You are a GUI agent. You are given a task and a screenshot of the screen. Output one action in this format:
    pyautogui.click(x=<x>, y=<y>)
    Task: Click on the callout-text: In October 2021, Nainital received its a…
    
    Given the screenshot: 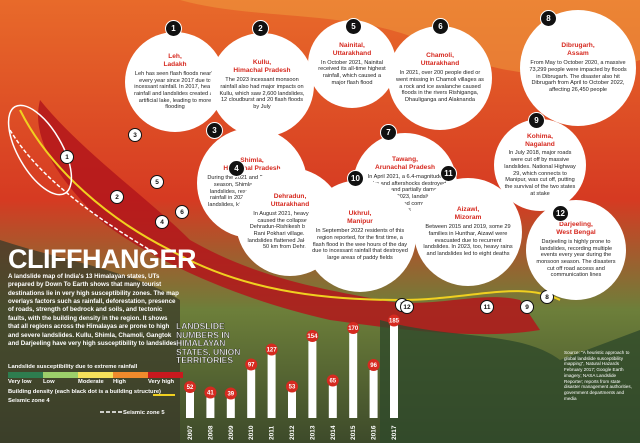 What is the action you would take?
    pyautogui.click(x=352, y=72)
    